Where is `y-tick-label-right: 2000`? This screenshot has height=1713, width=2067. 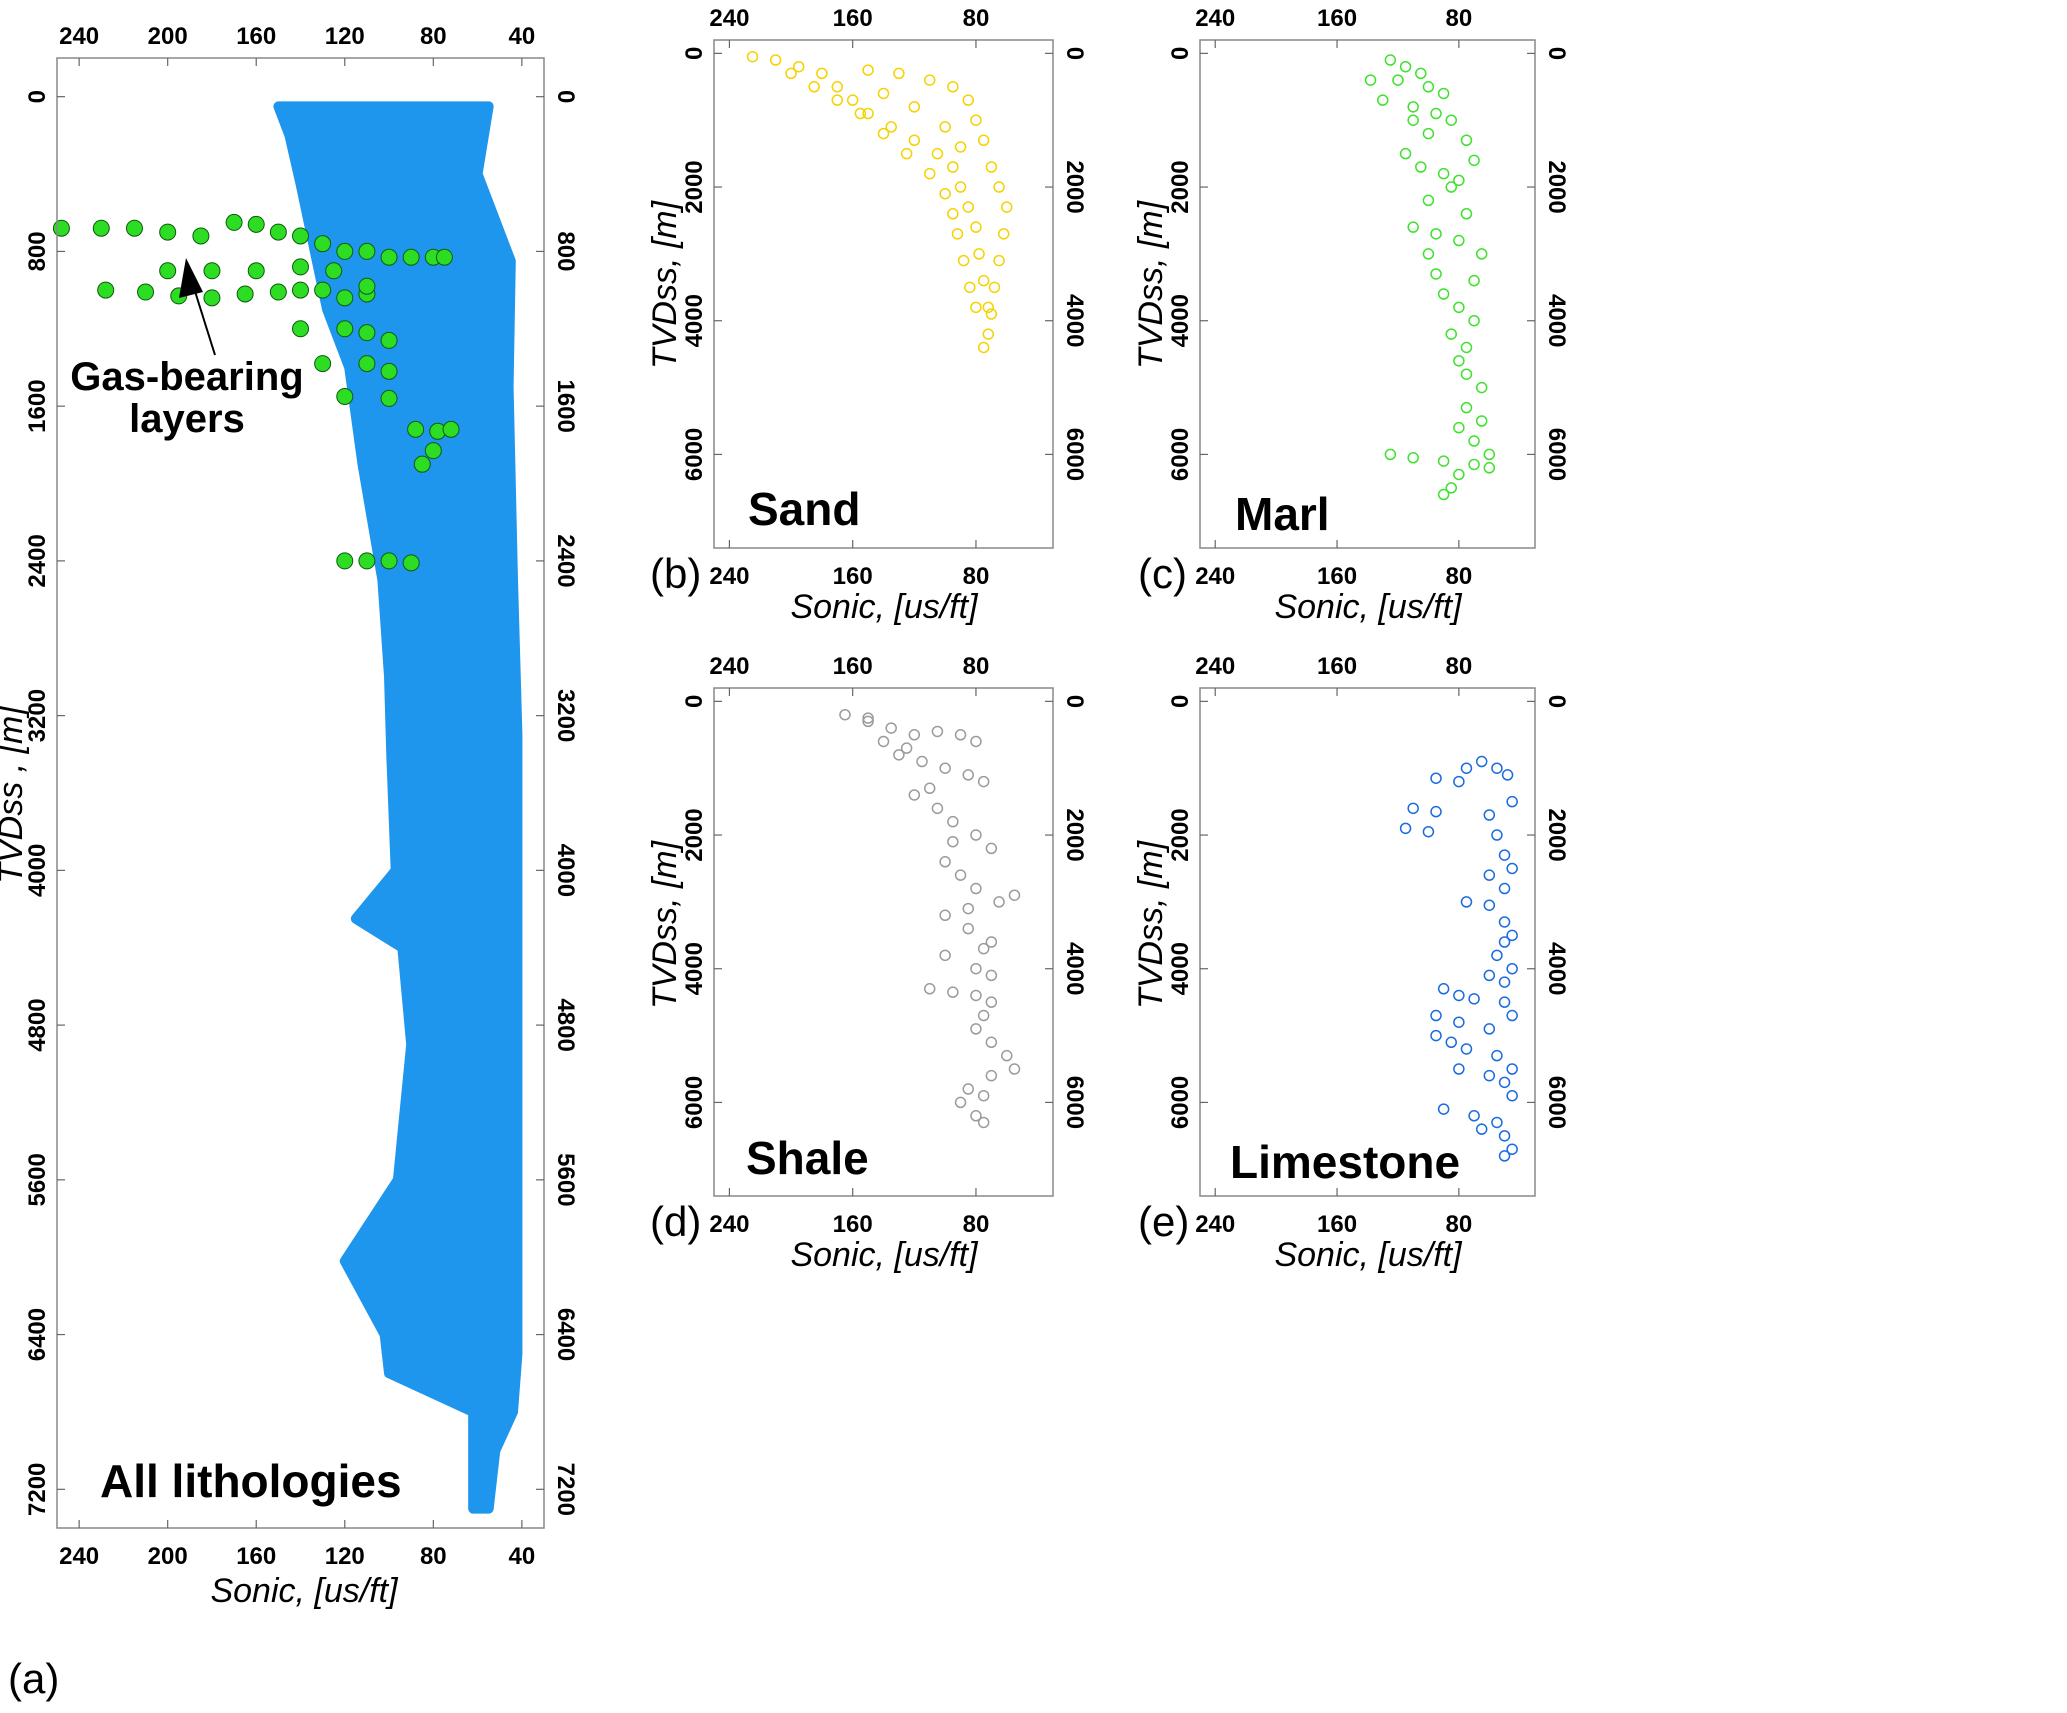 y-tick-label-right: 2000 is located at coordinates (1074, 186).